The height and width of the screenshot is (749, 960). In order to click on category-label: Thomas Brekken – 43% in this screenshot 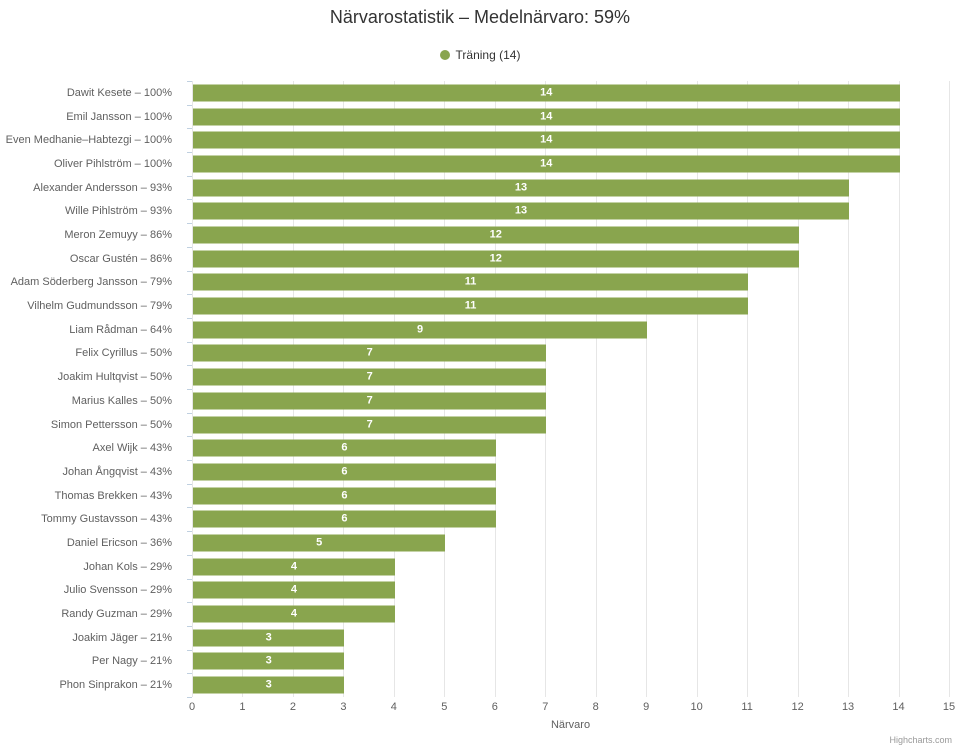, I will do `click(113, 495)`.